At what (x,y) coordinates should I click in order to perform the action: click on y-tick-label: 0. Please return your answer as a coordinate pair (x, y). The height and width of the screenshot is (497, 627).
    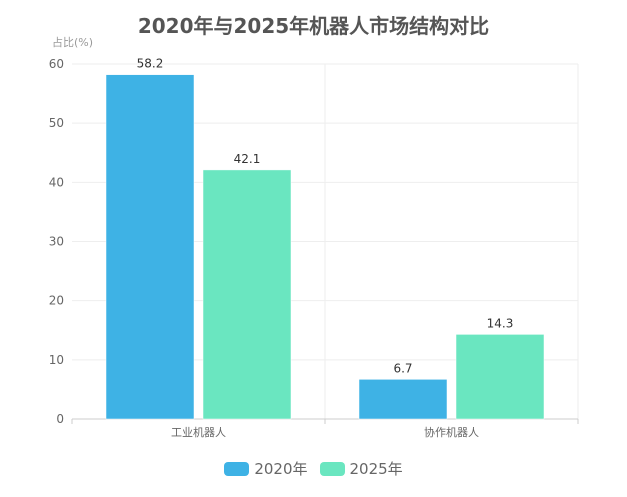
    Looking at the image, I should click on (60, 419).